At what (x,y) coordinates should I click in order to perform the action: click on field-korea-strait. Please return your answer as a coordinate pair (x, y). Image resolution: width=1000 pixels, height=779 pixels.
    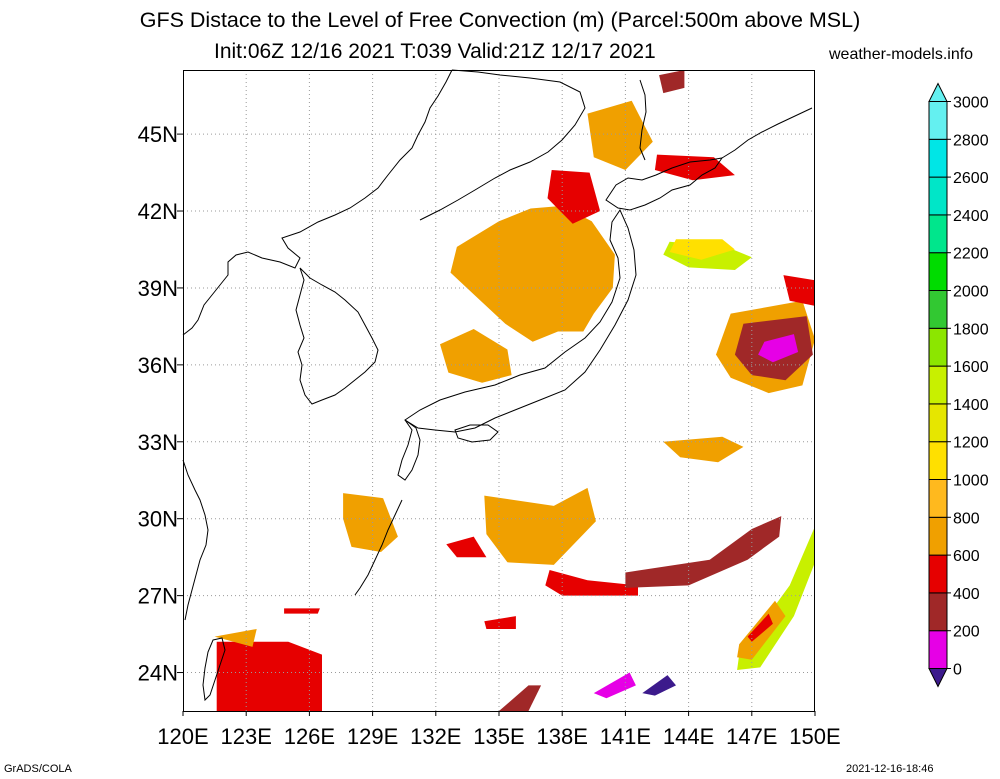
    Looking at the image, I should click on (476, 356).